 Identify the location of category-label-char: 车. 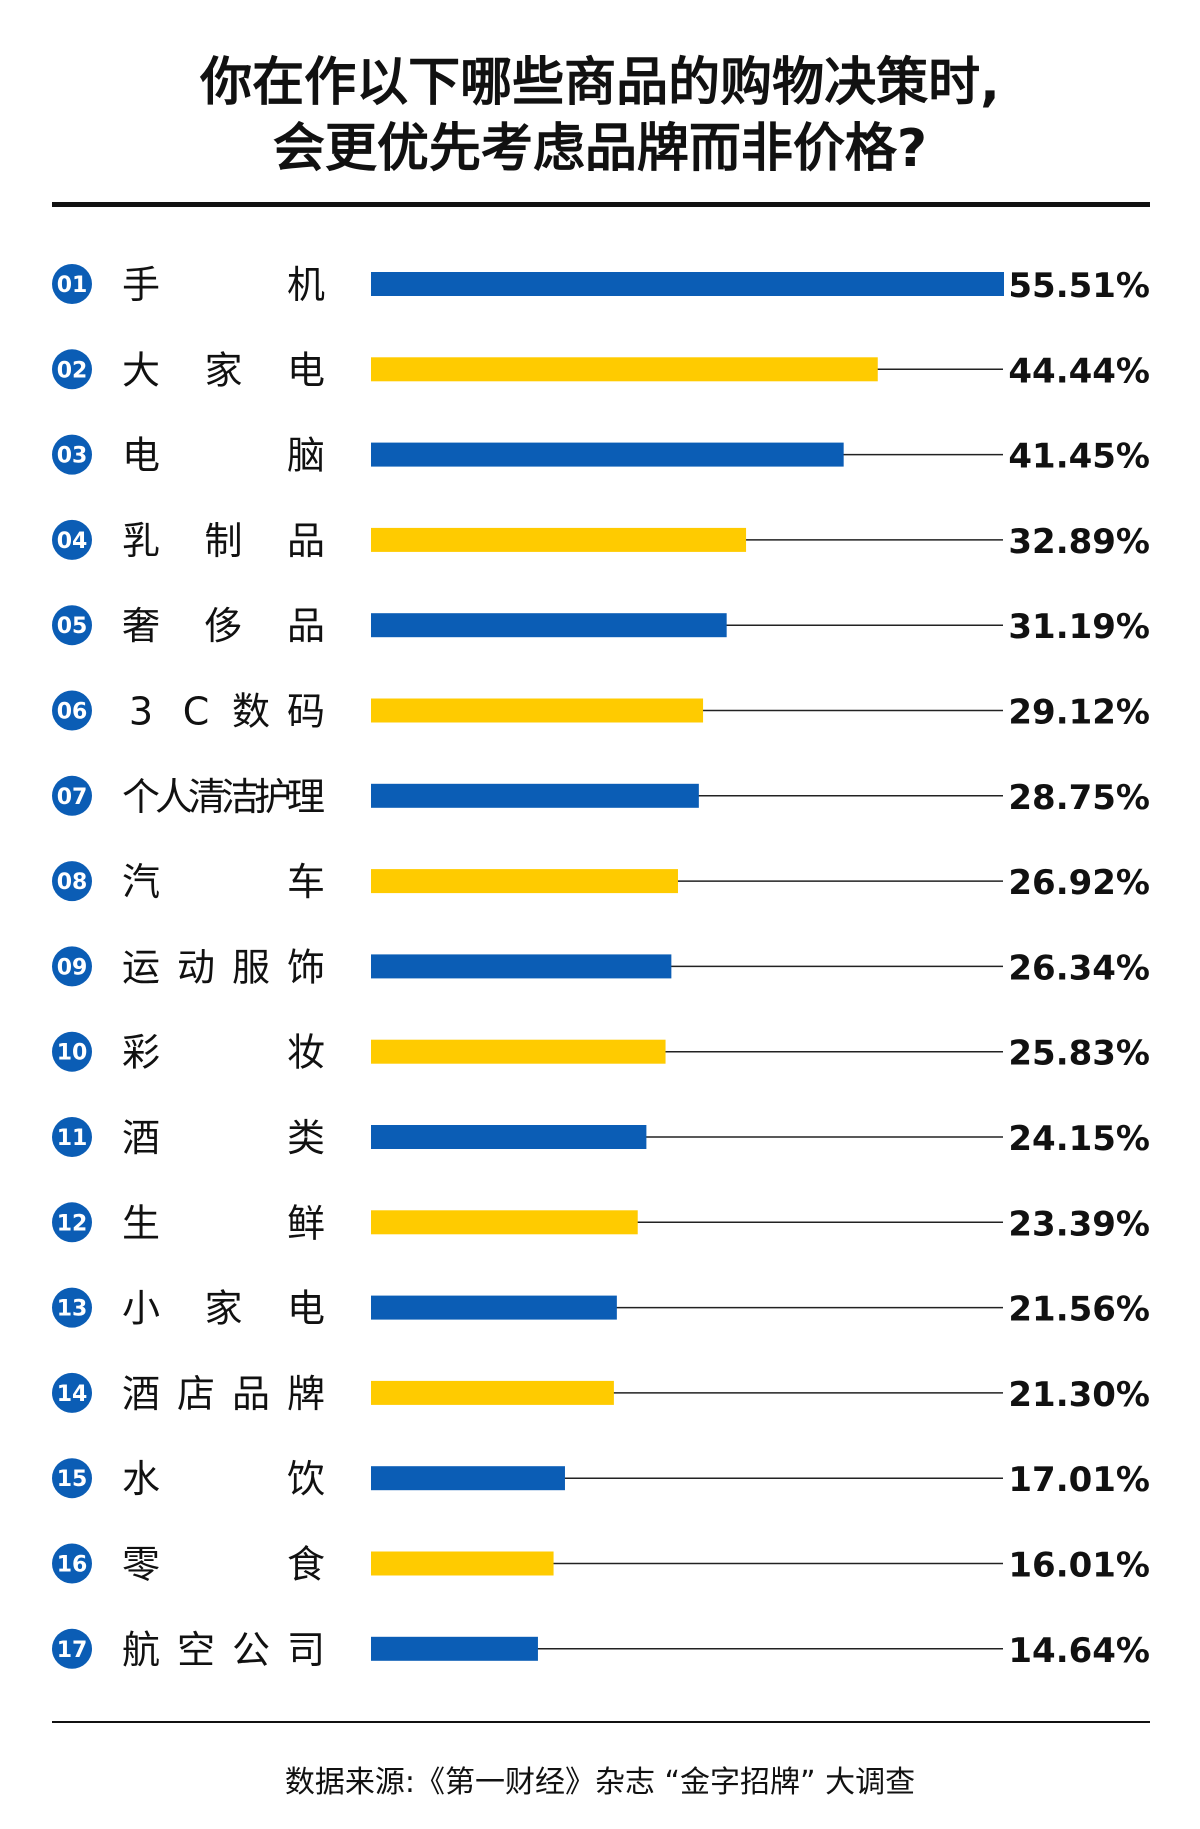
(306, 882).